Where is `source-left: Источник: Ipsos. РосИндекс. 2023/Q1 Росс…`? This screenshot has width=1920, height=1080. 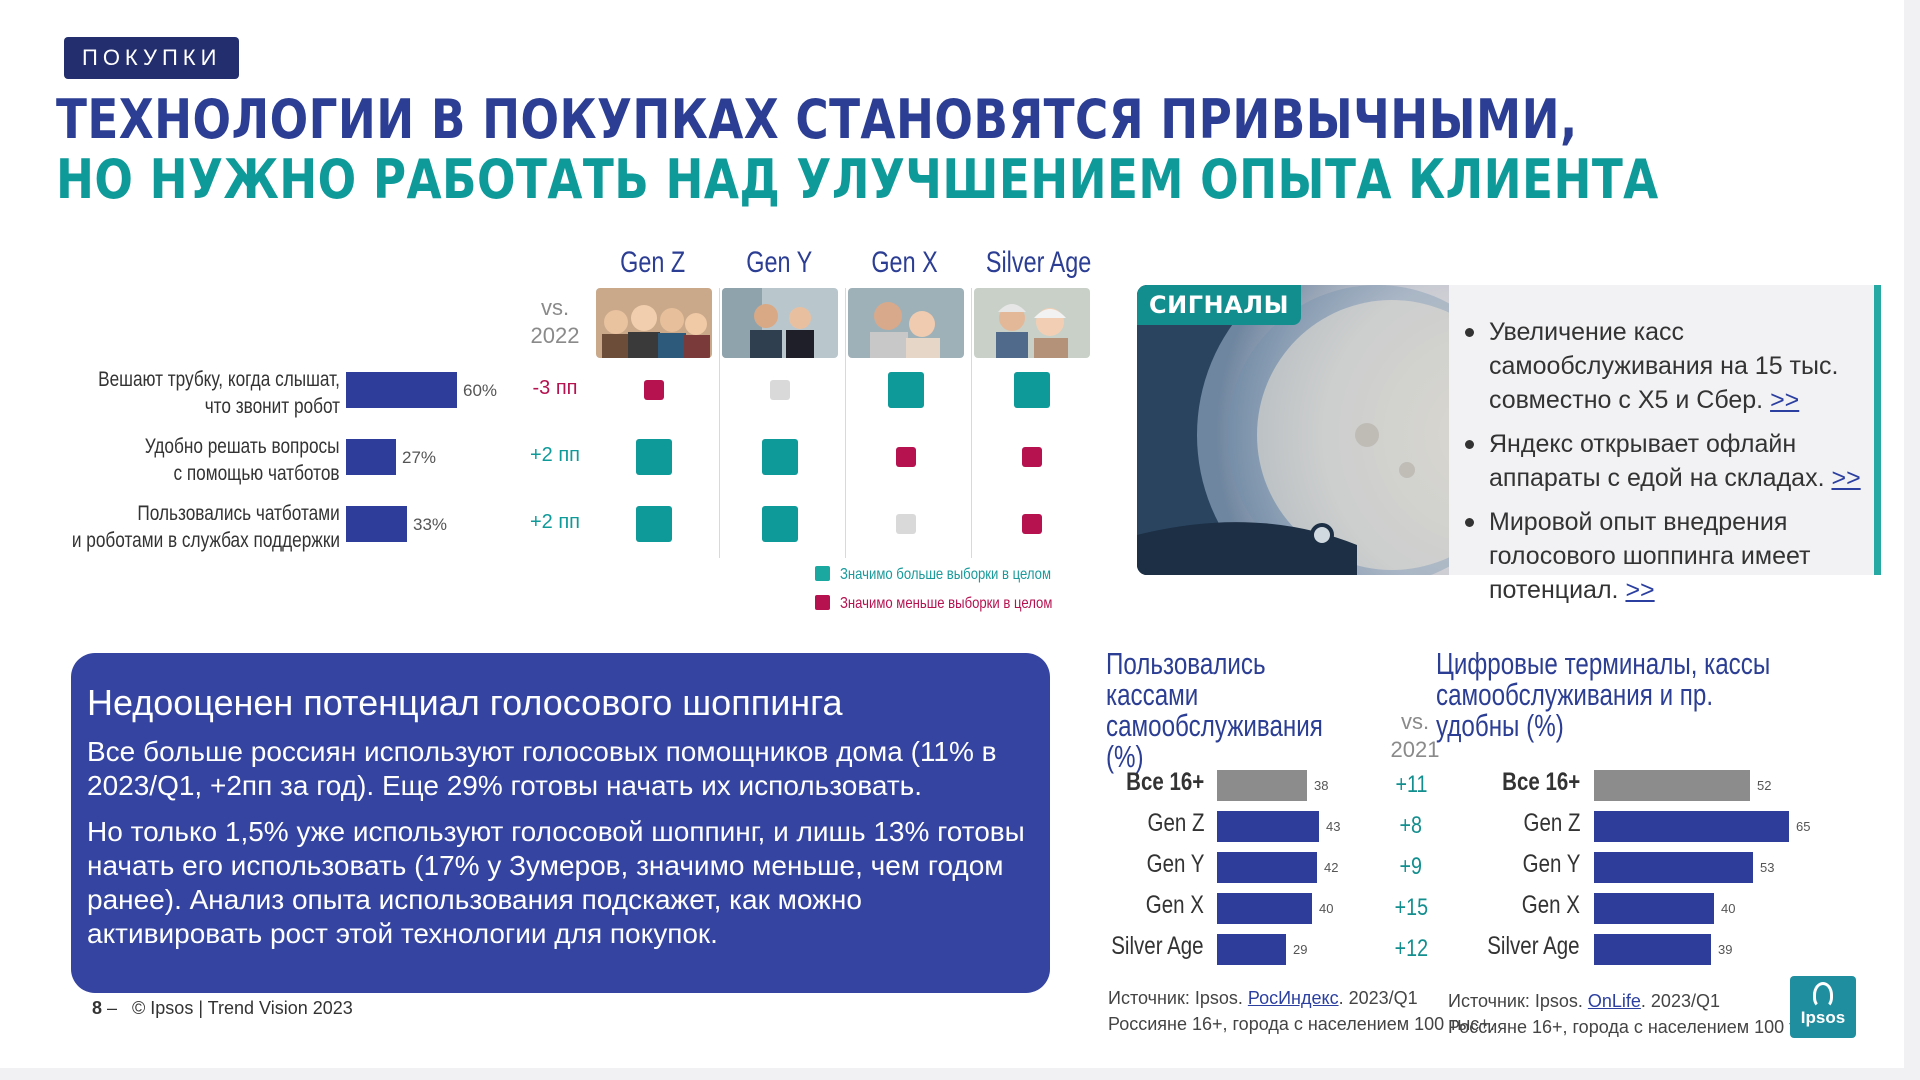
source-left: Источник: Ipsos. РосИндекс. 2023/Q1 Росс… is located at coordinates (1301, 1011).